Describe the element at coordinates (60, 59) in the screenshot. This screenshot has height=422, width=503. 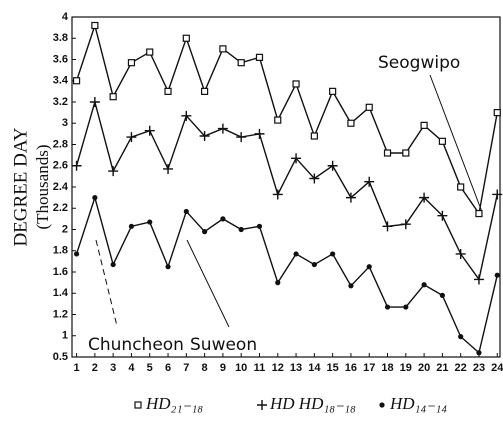
I see `y-tick-label: 3.6` at that location.